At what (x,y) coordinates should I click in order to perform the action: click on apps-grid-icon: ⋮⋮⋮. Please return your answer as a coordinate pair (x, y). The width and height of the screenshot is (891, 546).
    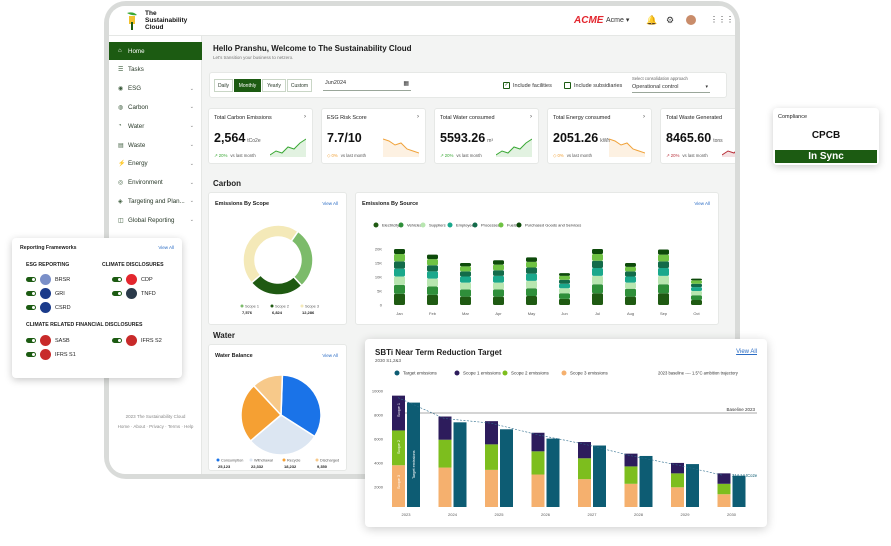
    Looking at the image, I should click on (722, 19).